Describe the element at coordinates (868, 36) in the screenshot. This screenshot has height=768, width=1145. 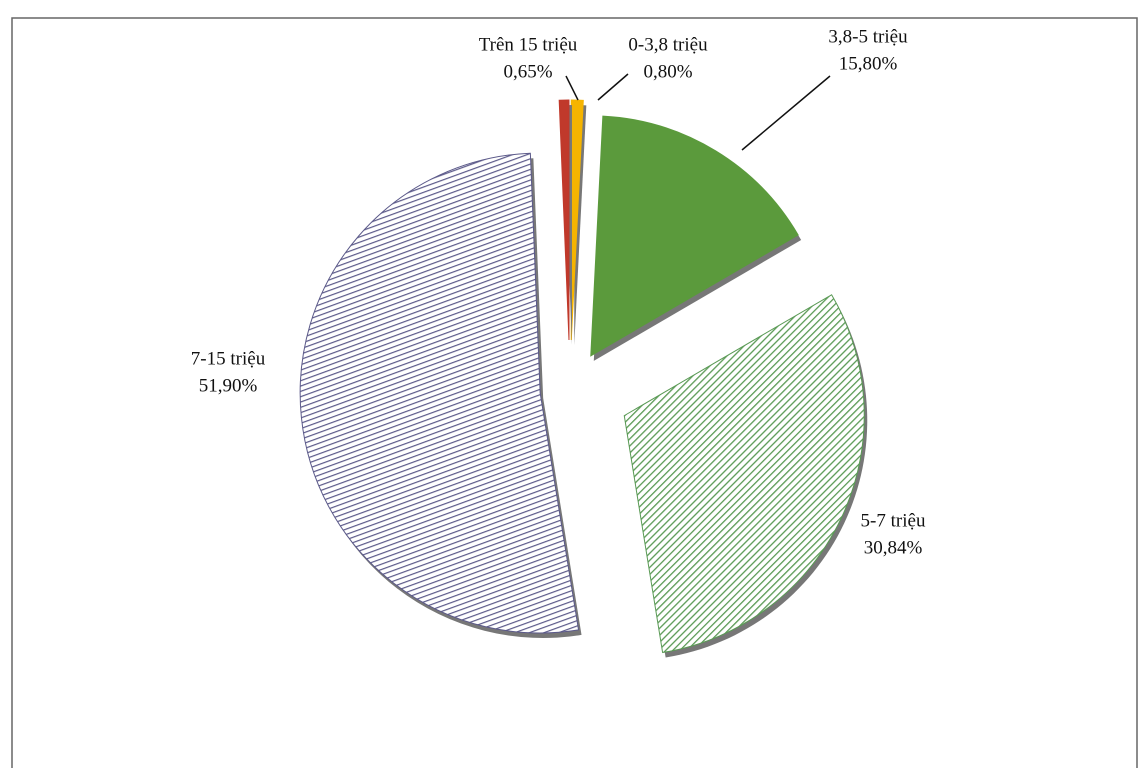
I see `slice-label: 3,8-5 triệu` at that location.